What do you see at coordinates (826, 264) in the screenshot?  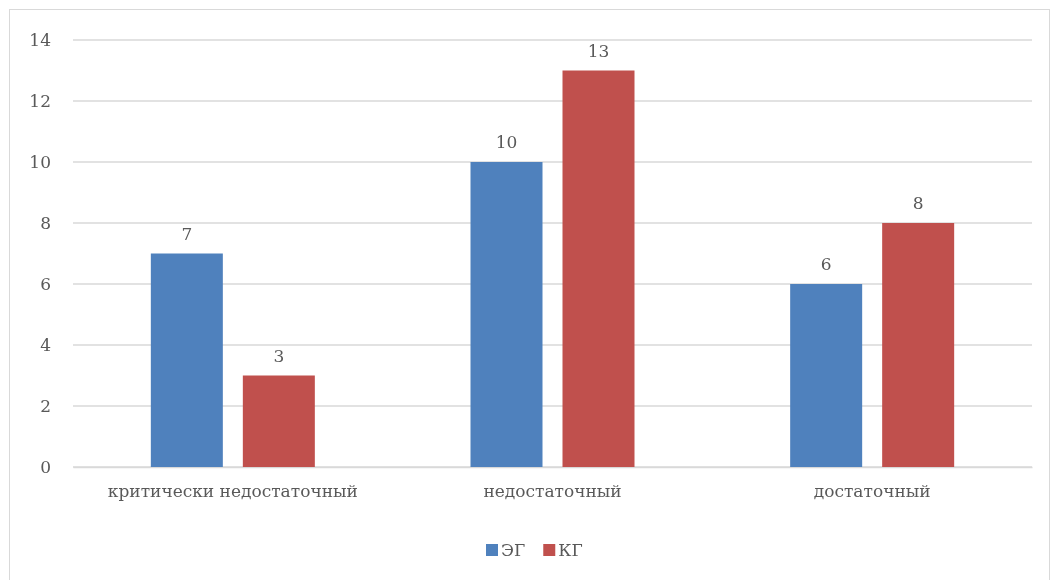 I see `data-label: 6` at bounding box center [826, 264].